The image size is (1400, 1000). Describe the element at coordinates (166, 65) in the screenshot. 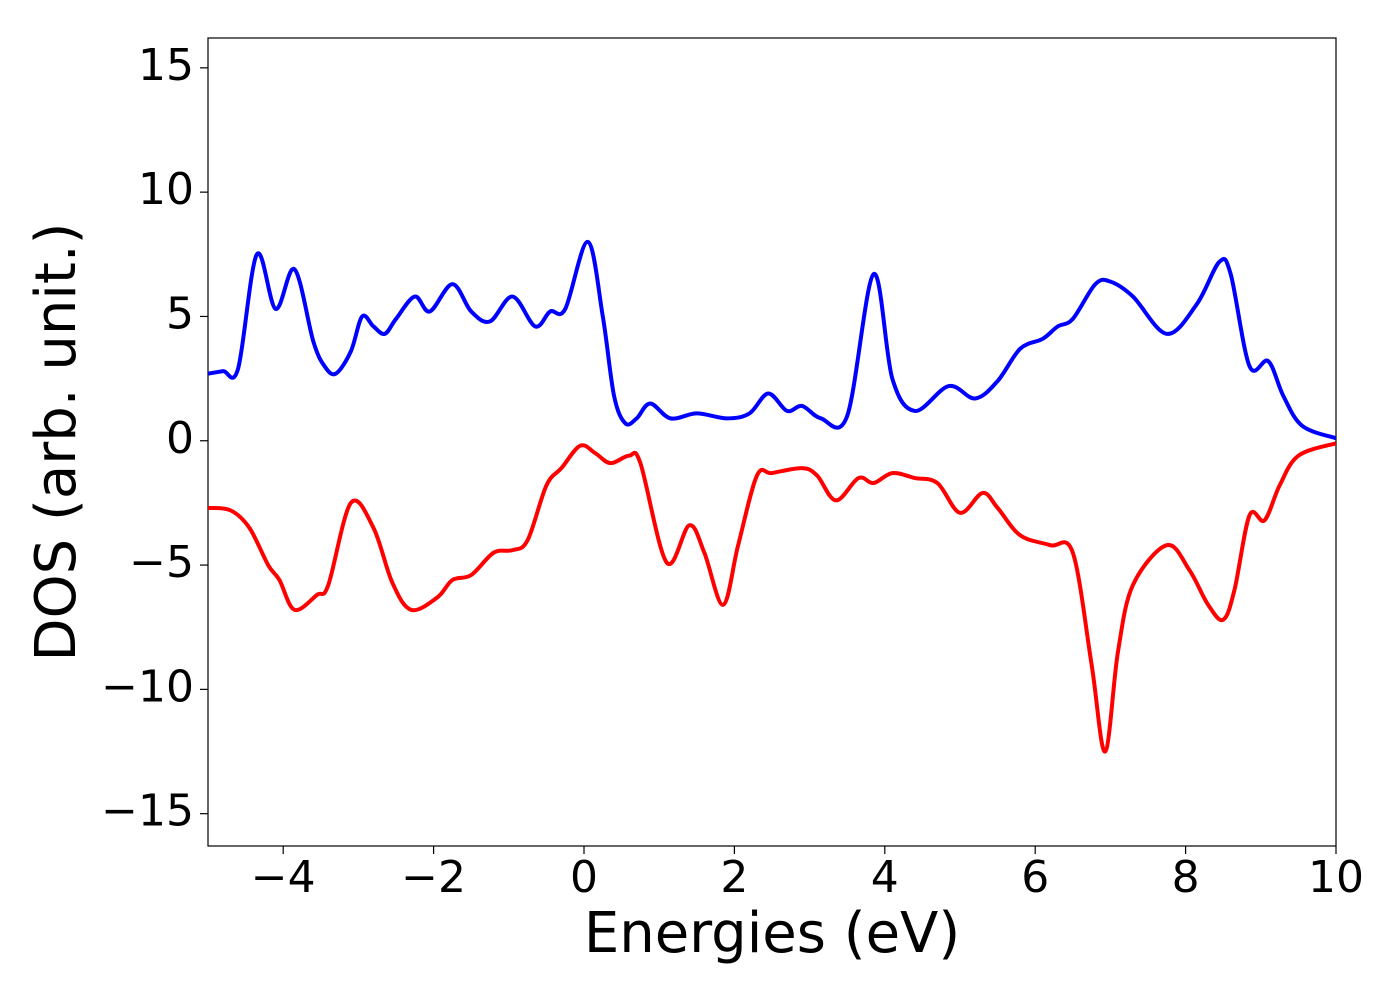

I see `y-tick-label: 15` at that location.